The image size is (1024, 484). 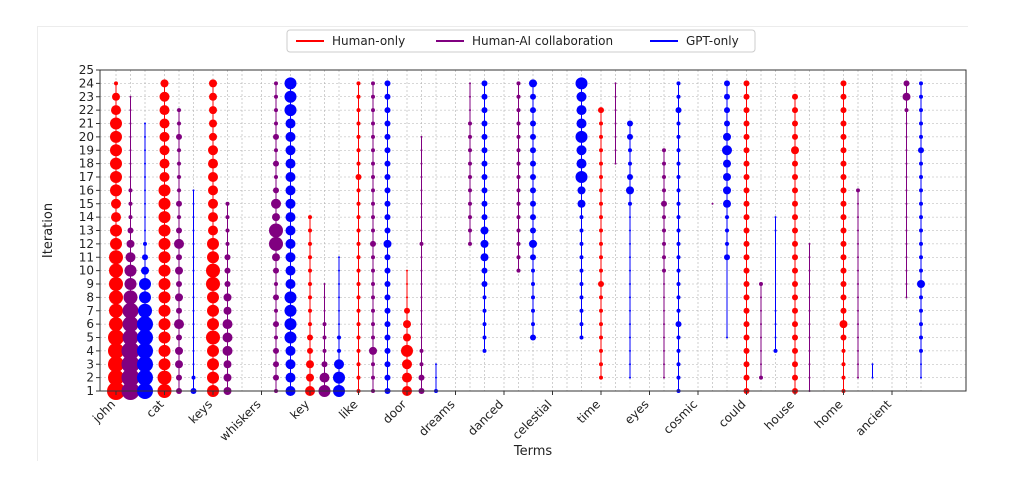 What do you see at coordinates (485, 417) in the screenshot?
I see `x-tick-label: danced` at bounding box center [485, 417].